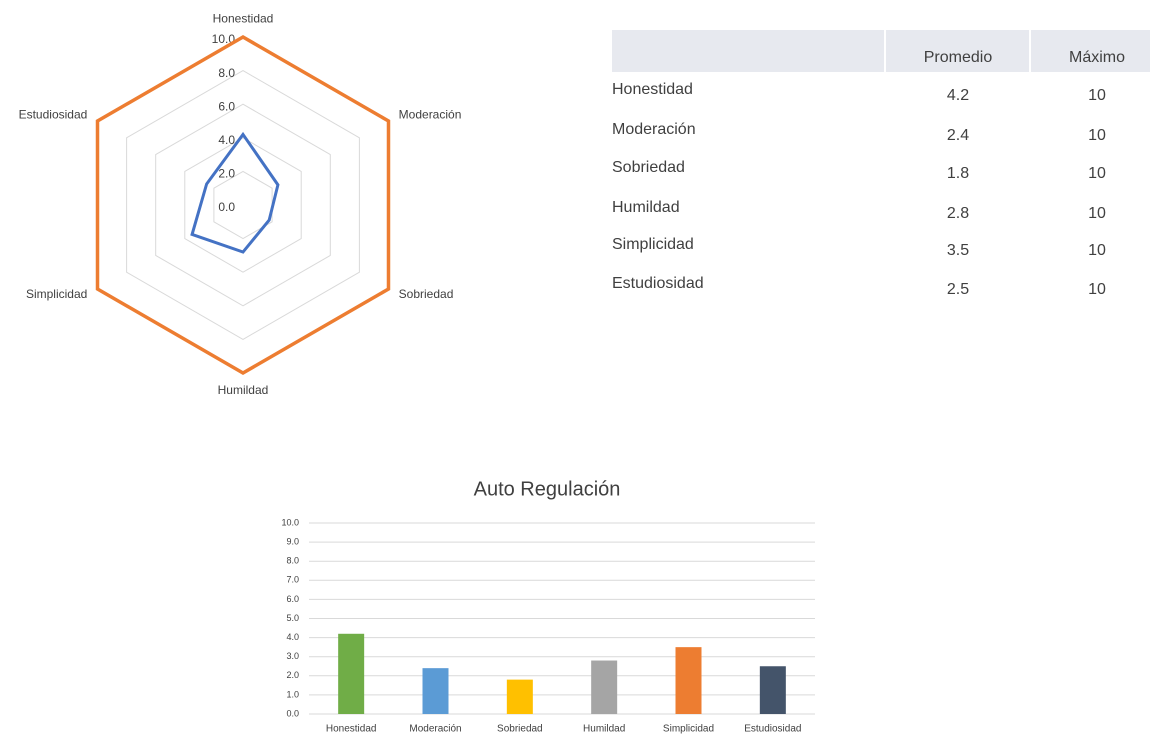 This screenshot has height=734, width=1164. What do you see at coordinates (648, 167) in the screenshot?
I see `row-label: Sobriedad` at bounding box center [648, 167].